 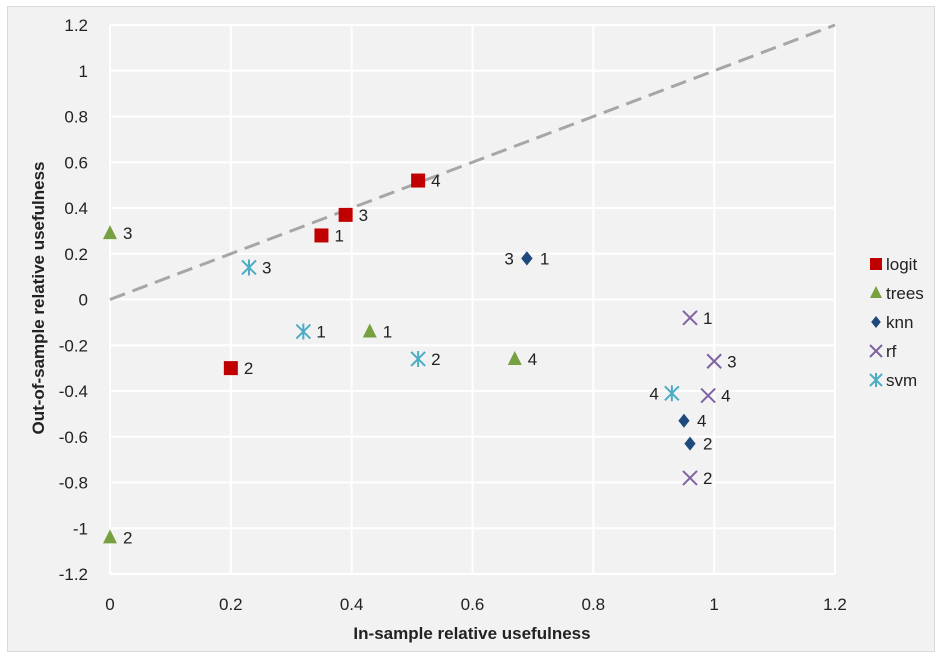 I want to click on y-tick-label: -1, so click(x=80, y=528).